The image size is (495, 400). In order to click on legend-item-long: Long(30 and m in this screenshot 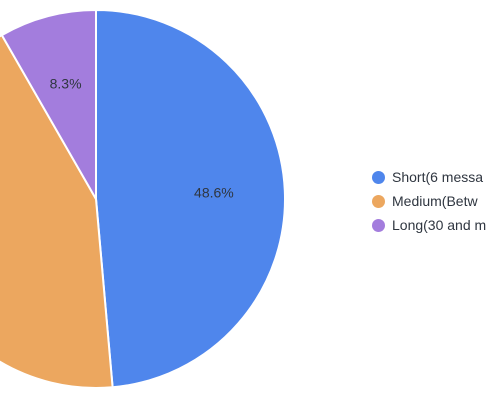, I will do `click(429, 225)`.